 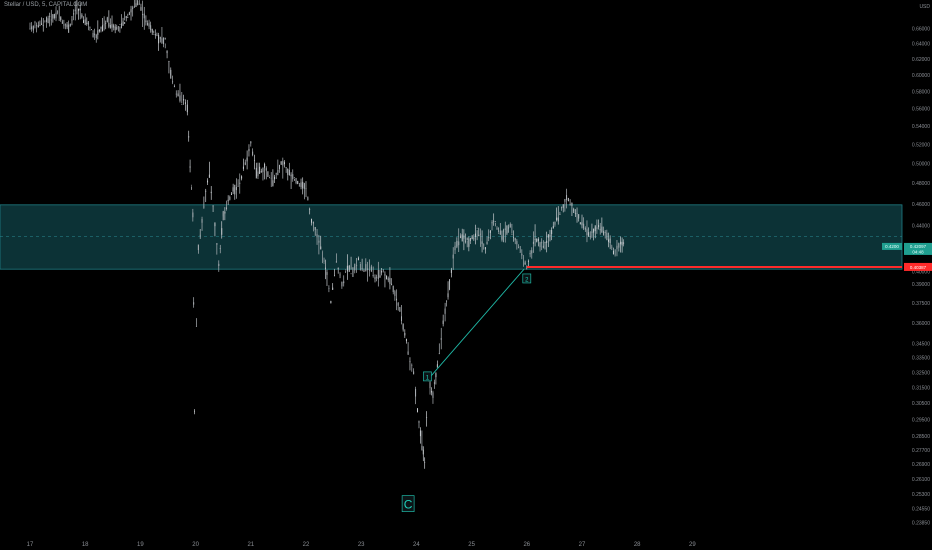 I want to click on price-axis, so click(x=918, y=275).